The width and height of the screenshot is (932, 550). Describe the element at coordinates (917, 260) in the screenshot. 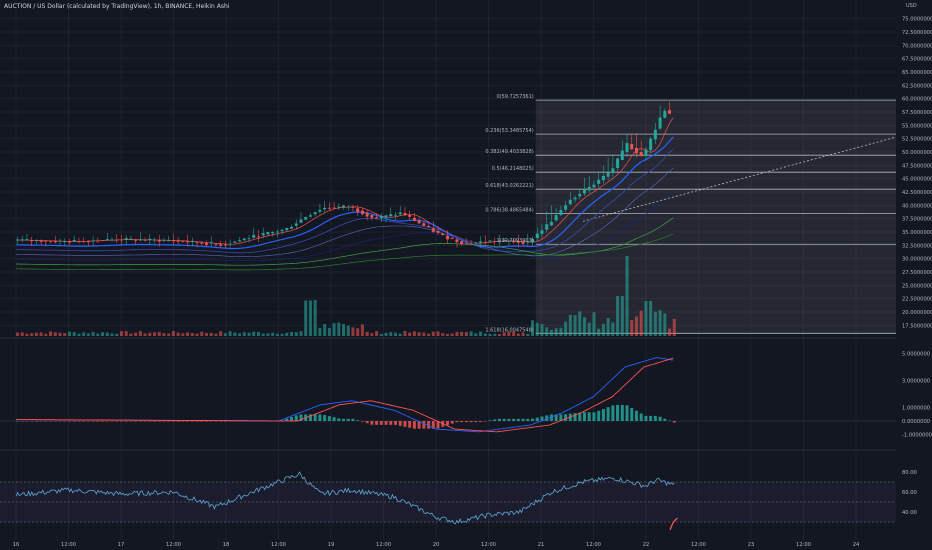

I see `price-scale-label: 30.0000000` at that location.